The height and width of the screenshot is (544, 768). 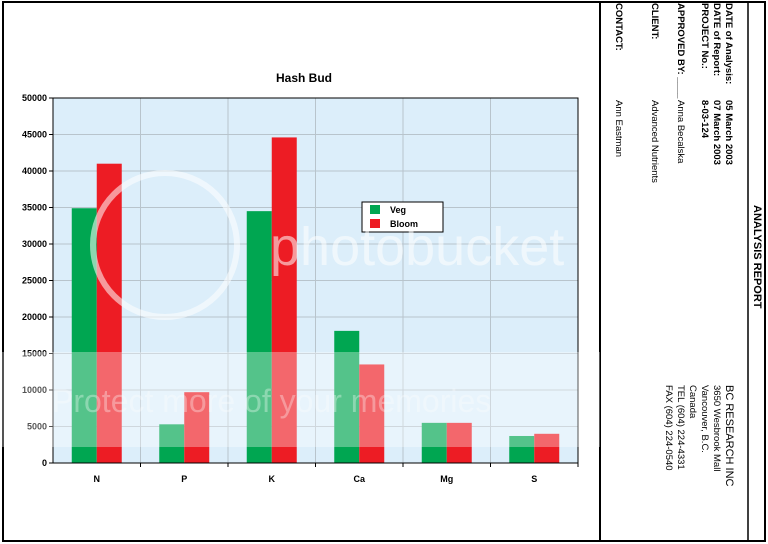 What do you see at coordinates (534, 479) in the screenshot?
I see `x-tick-label: S` at bounding box center [534, 479].